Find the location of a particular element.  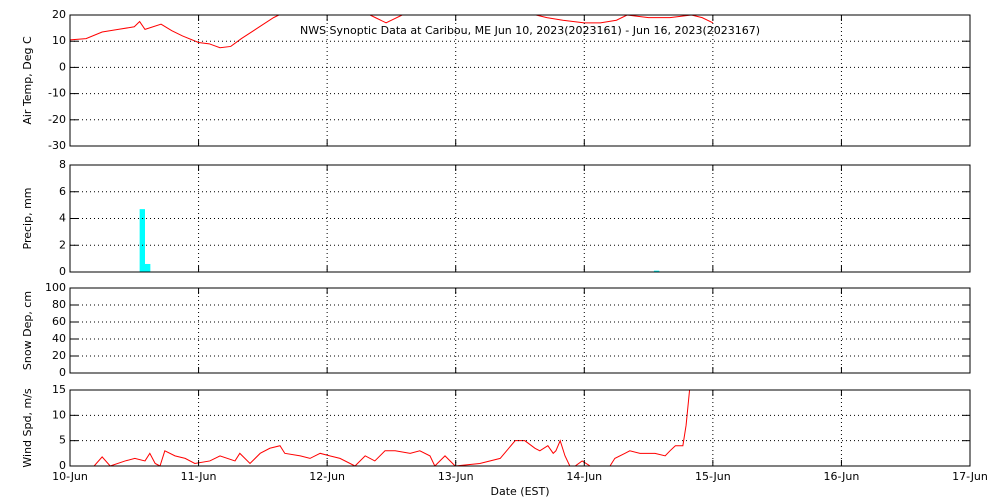

y-tick-label: 40 is located at coordinates (59, 338).